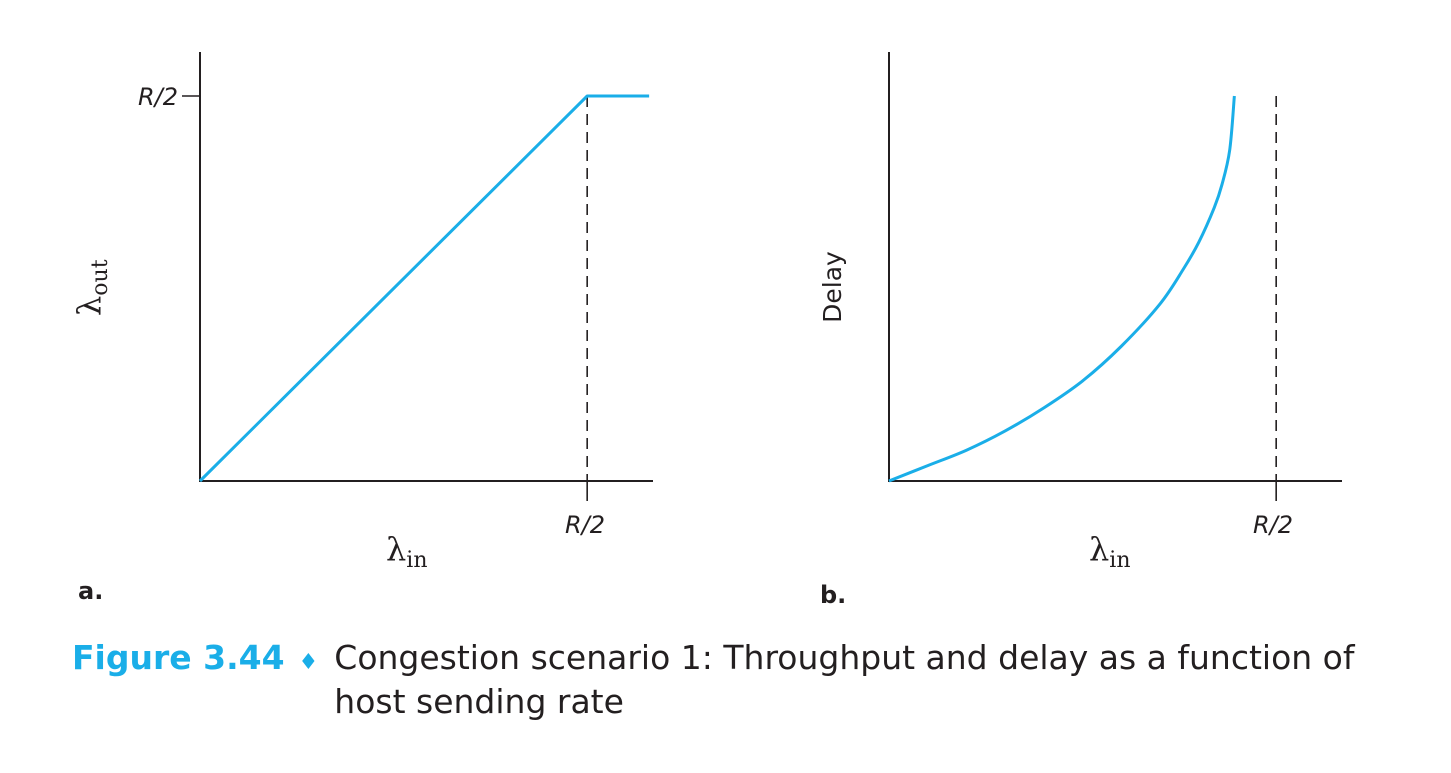 This screenshot has width=1451, height=773. I want to click on panel-b-x-axis-subscript: in, so click(1119, 560).